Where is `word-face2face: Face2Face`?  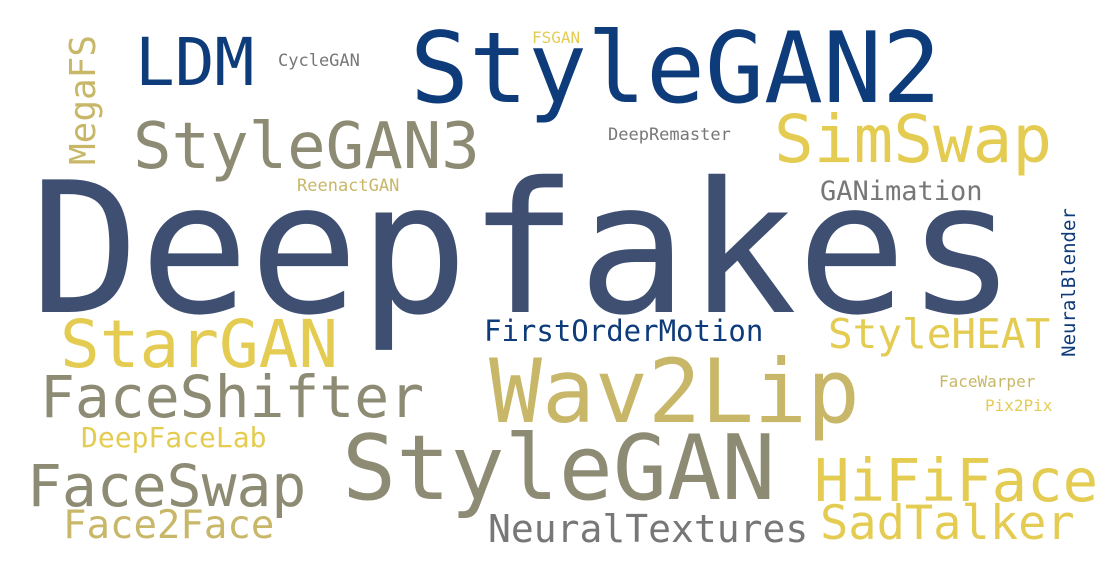 word-face2face: Face2Face is located at coordinates (169, 525).